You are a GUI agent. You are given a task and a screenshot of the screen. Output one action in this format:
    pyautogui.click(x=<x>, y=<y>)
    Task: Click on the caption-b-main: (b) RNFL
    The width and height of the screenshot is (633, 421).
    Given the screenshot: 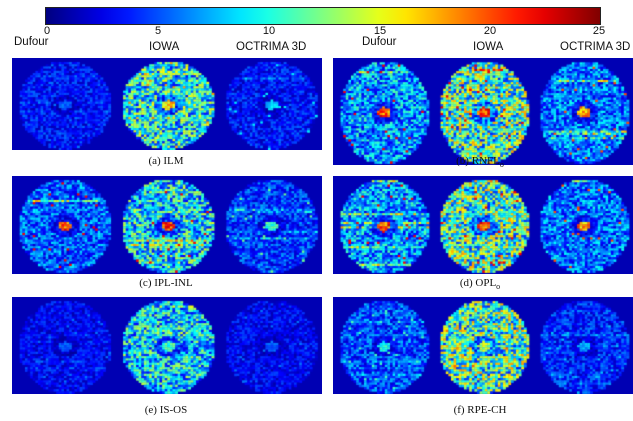 What is the action you would take?
    pyautogui.click(x=478, y=161)
    